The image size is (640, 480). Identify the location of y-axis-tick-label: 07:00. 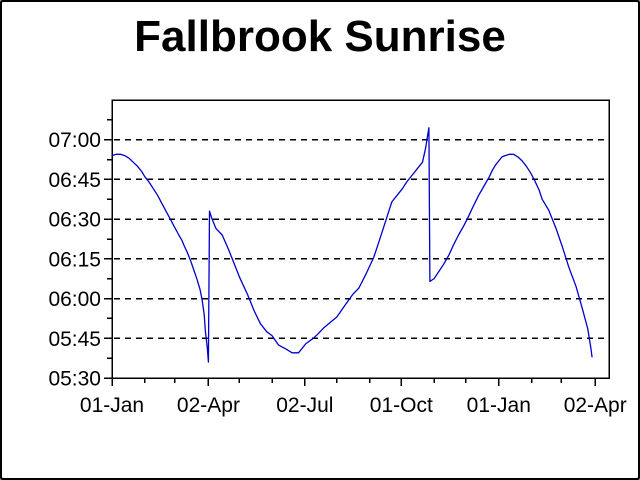
(74, 140).